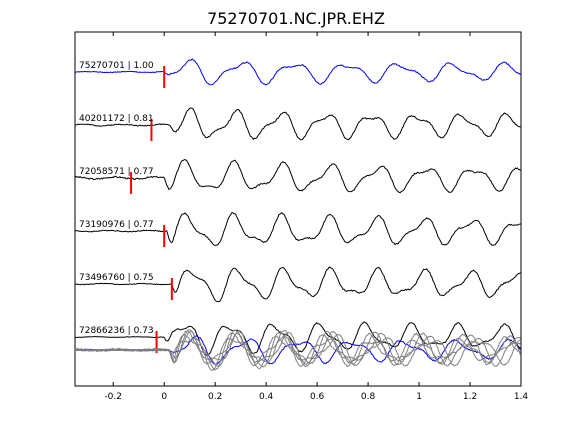  What do you see at coordinates (116, 278) in the screenshot?
I see `trace-label: 73496760 | 0.75` at bounding box center [116, 278].